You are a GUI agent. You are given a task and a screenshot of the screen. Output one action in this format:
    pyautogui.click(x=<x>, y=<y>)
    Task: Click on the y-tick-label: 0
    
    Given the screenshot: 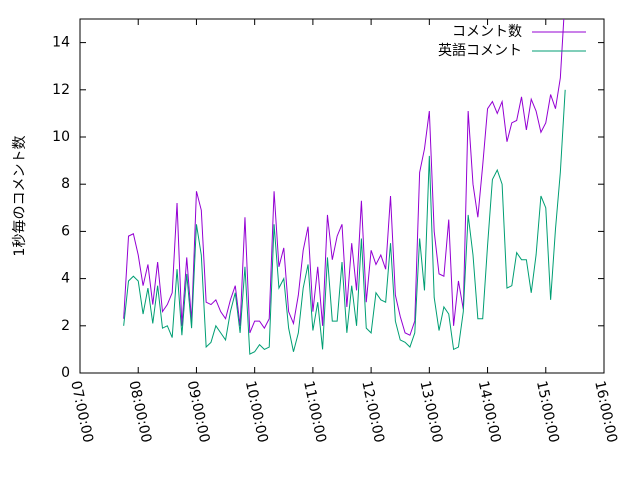 What is the action you would take?
    pyautogui.click(x=65, y=373)
    